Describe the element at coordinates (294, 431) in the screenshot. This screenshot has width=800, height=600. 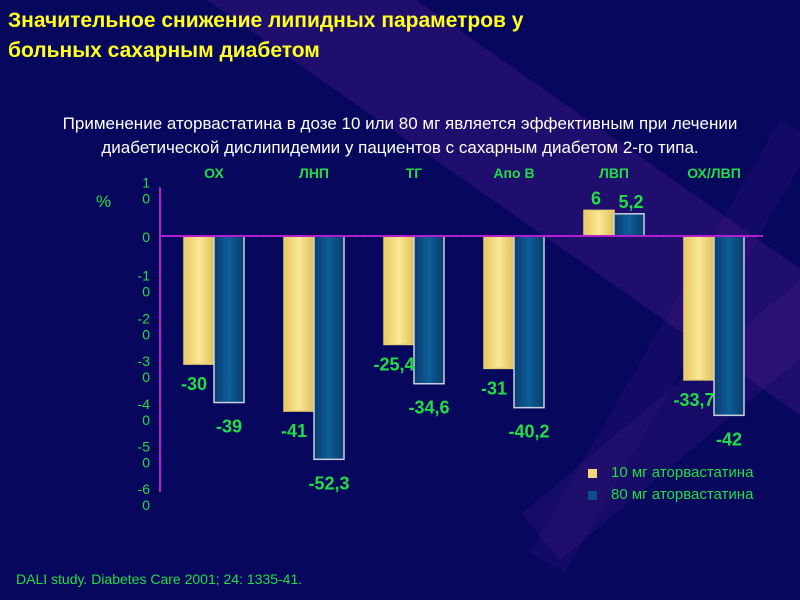
I see `data-label: -41` at that location.